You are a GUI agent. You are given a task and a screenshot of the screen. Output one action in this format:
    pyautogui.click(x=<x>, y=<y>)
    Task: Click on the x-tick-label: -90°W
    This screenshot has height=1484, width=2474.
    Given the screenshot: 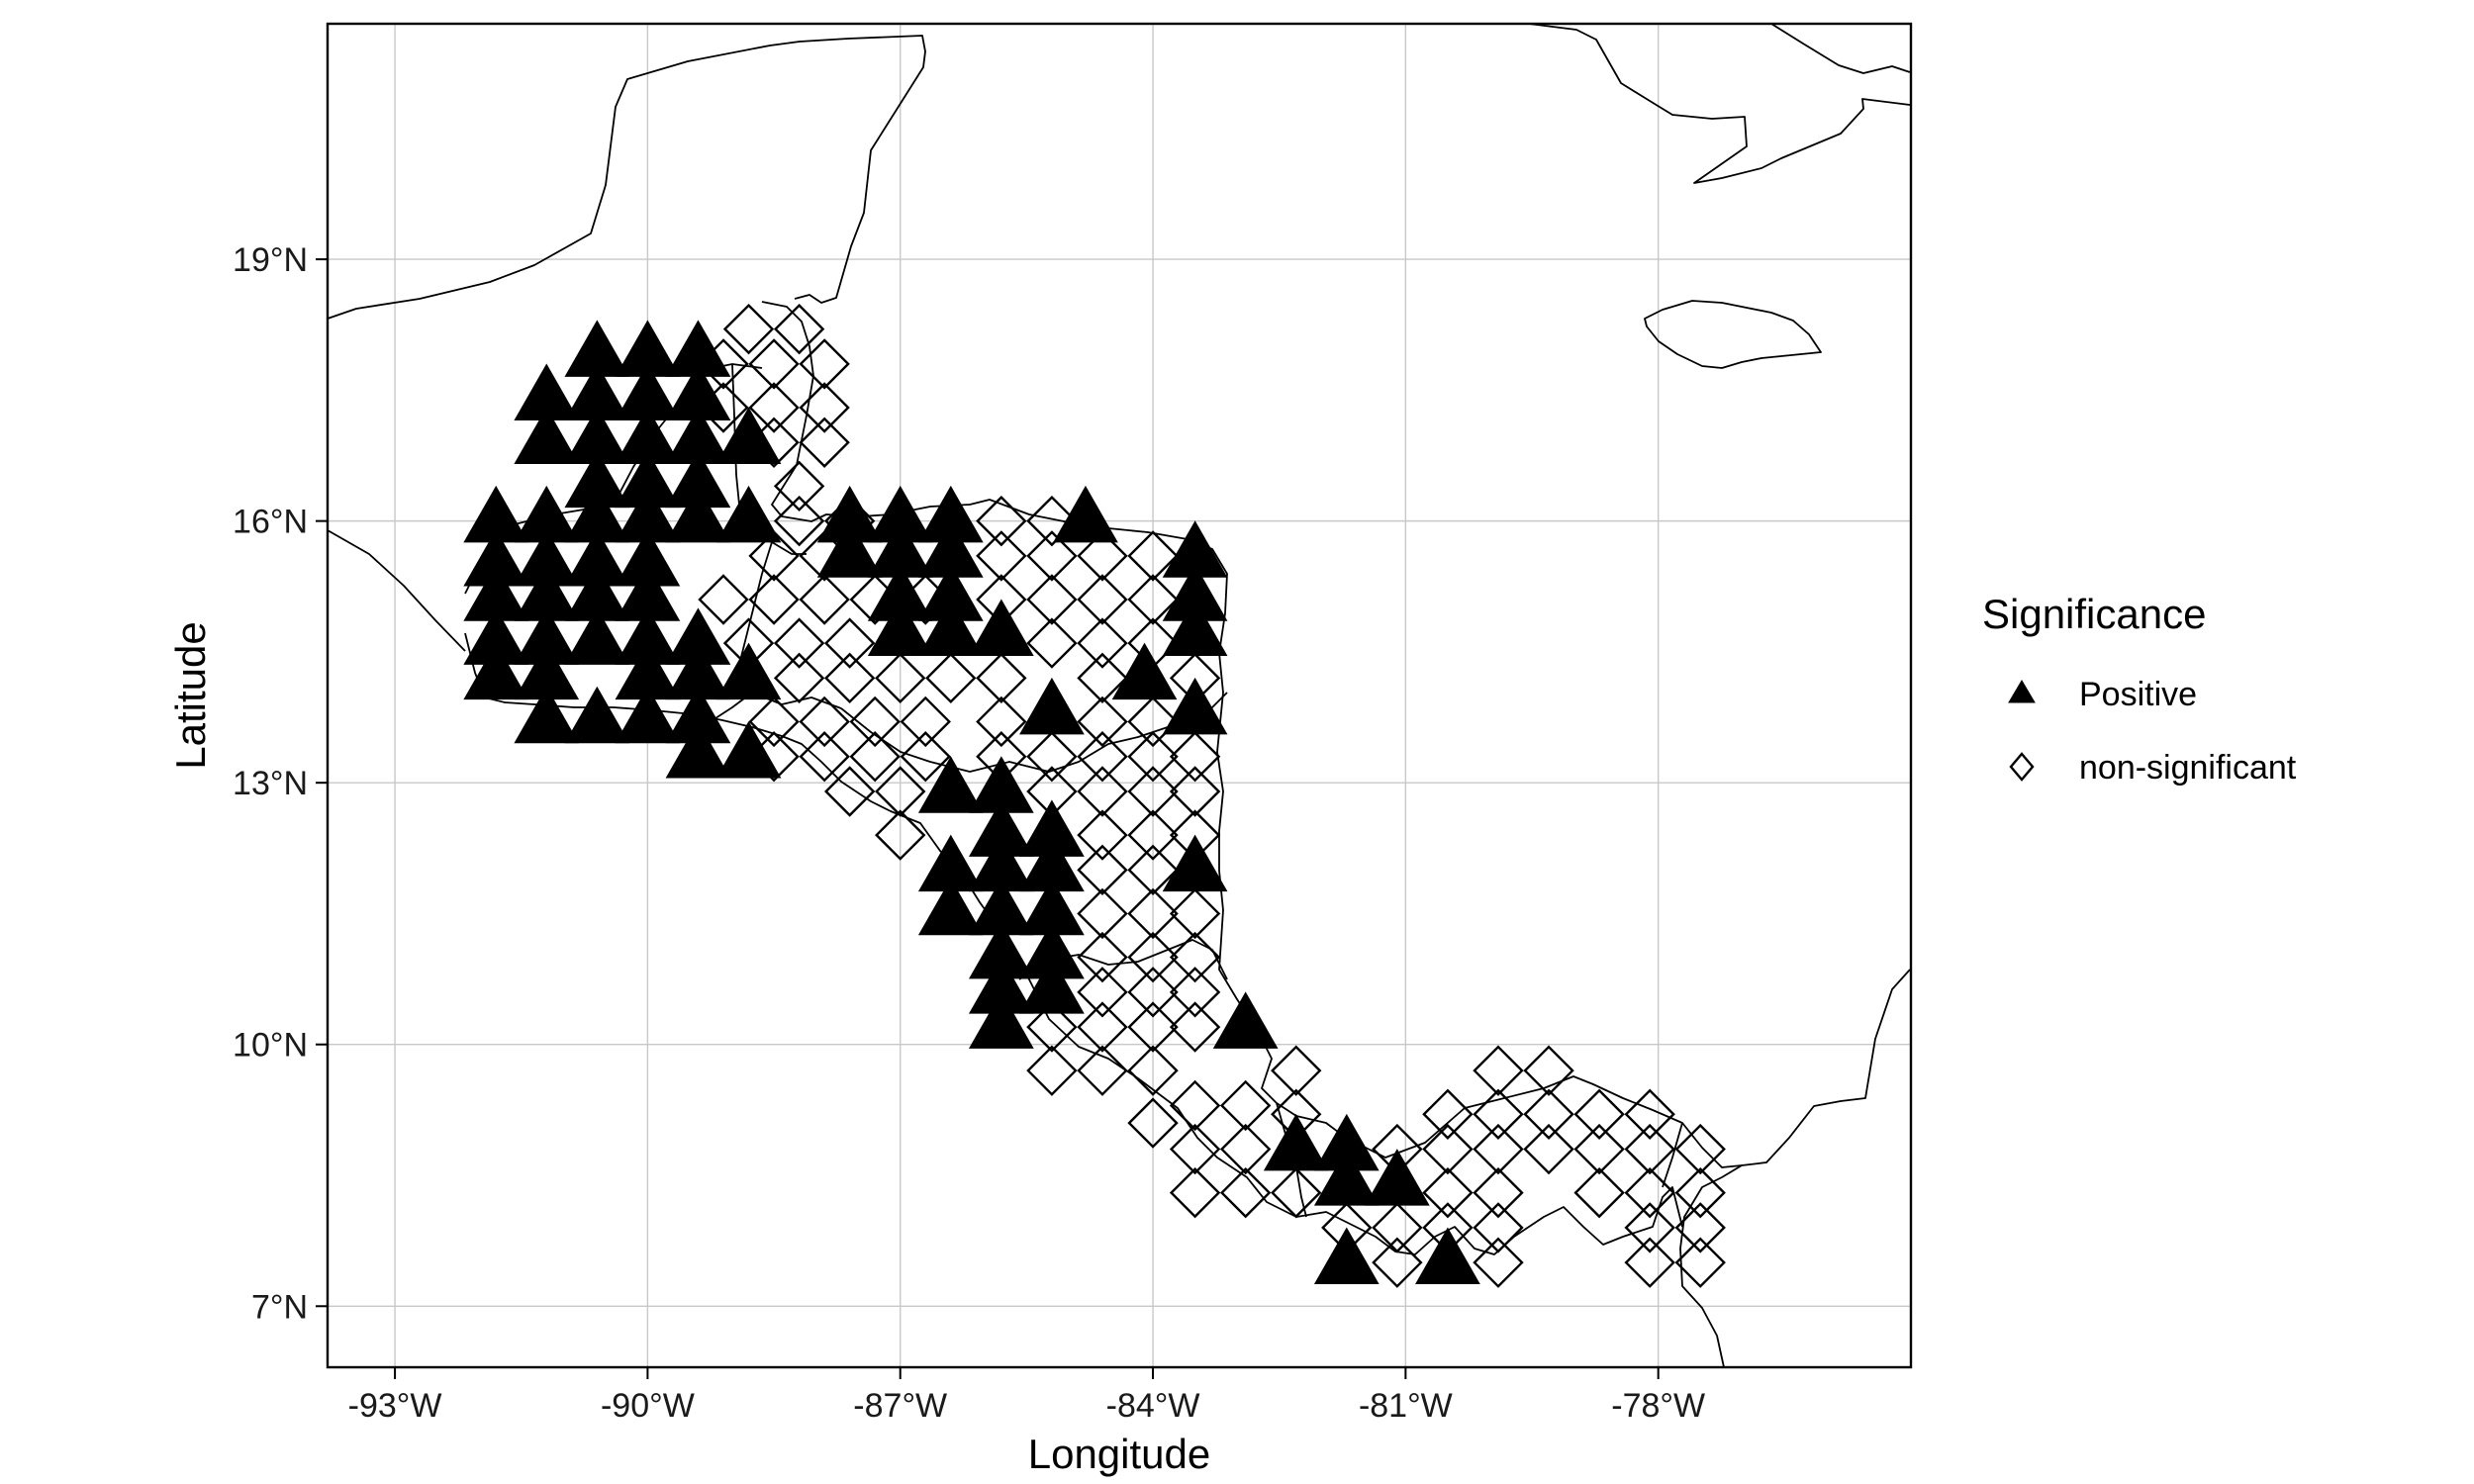 What is the action you would take?
    pyautogui.click(x=648, y=1406)
    